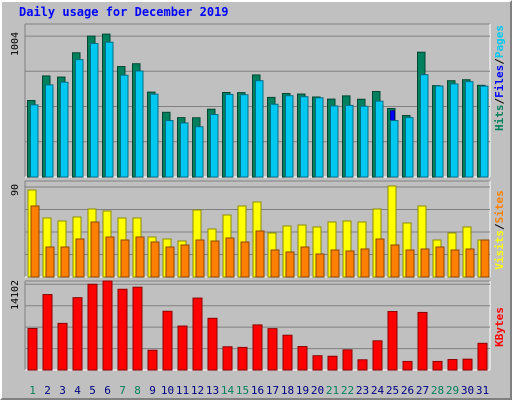  Describe the element at coordinates (499, 118) in the screenshot. I see `hits-legend-part: Hits` at that location.